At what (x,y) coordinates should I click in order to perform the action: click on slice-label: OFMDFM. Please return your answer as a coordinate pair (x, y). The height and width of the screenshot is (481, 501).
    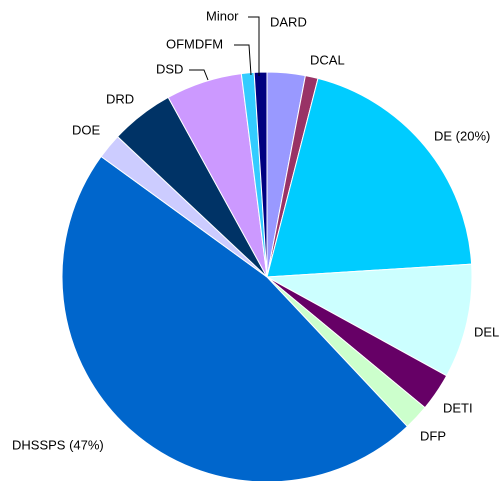
    Looking at the image, I should click on (194, 43).